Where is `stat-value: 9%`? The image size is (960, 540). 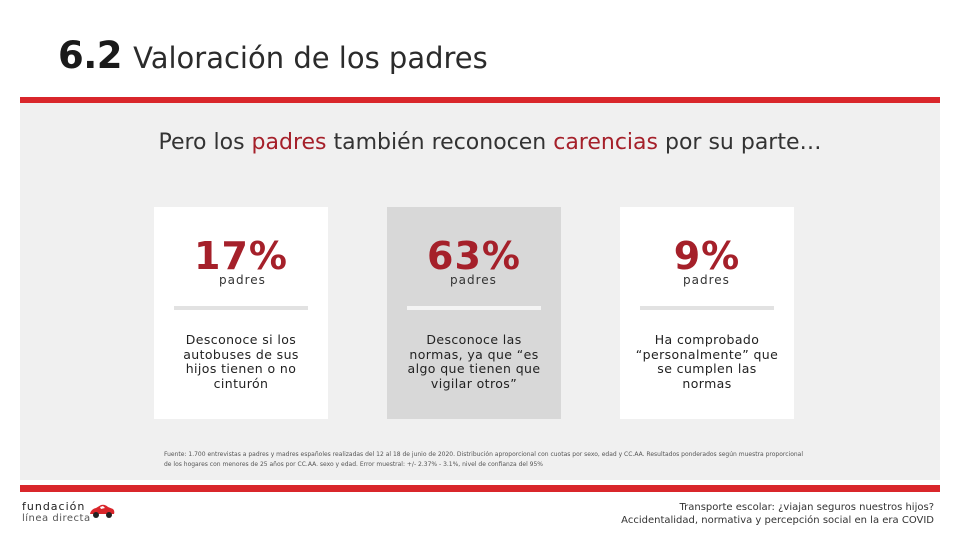 stat-value: 9% is located at coordinates (707, 256).